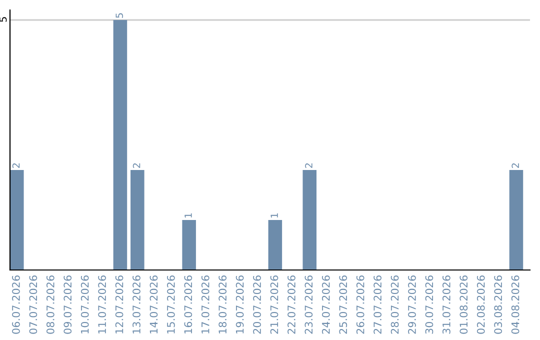  I want to click on x-tick-label: 20.07.2026, so click(257, 305).